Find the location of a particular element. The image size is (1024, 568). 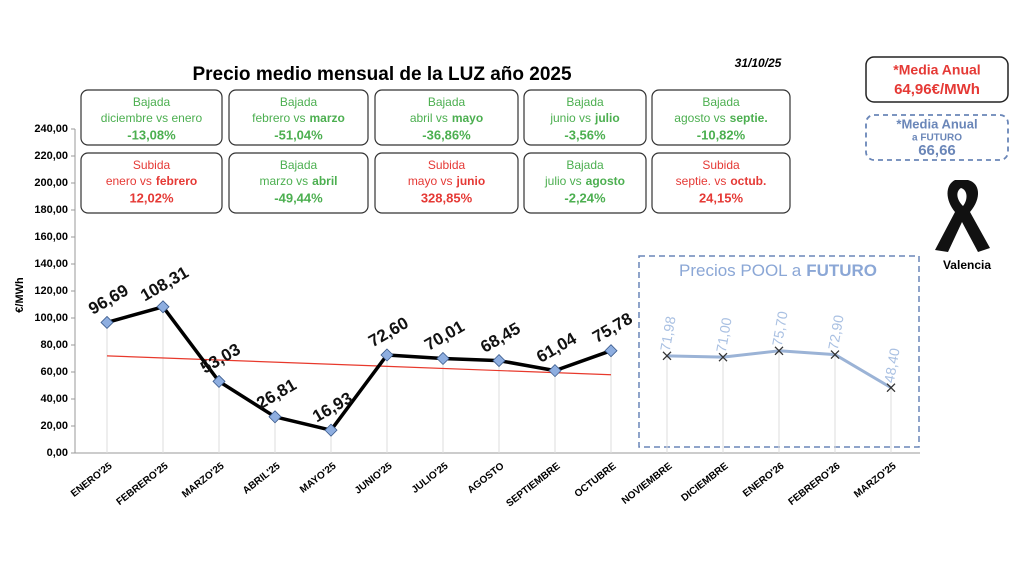

annotation-from: agosto vs is located at coordinates (699, 118).